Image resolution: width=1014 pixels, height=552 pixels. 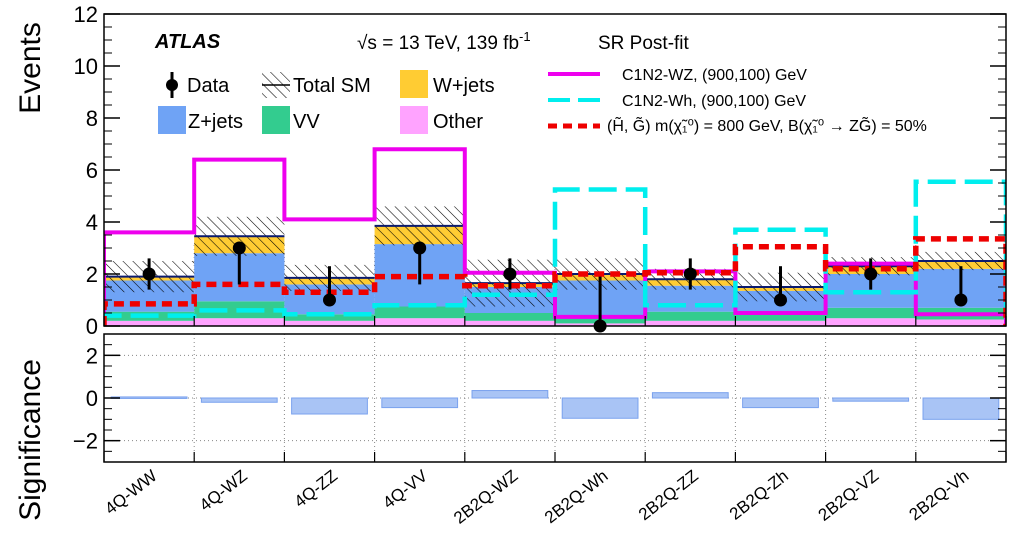 What do you see at coordinates (208, 86) in the screenshot?
I see `svg-text: Data` at bounding box center [208, 86].